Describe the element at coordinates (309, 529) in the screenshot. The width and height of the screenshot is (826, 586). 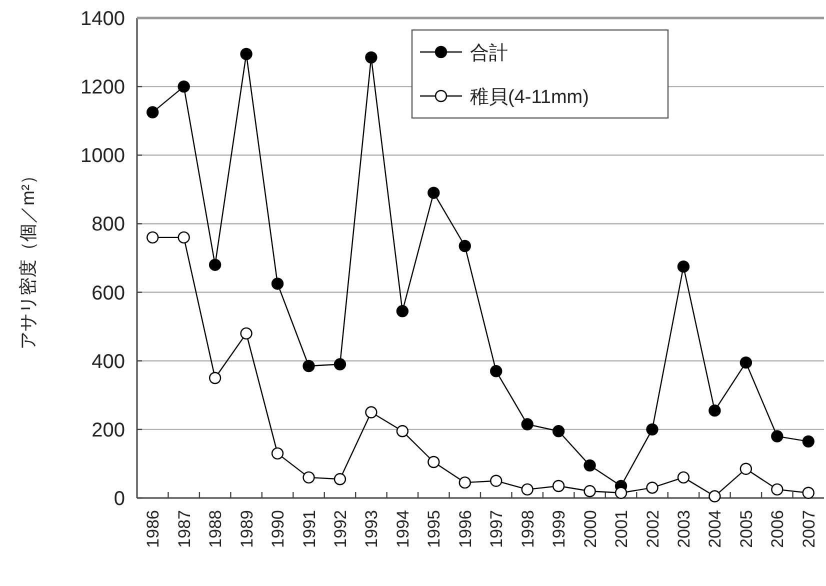
I see `x-tick-label: 1991` at that location.